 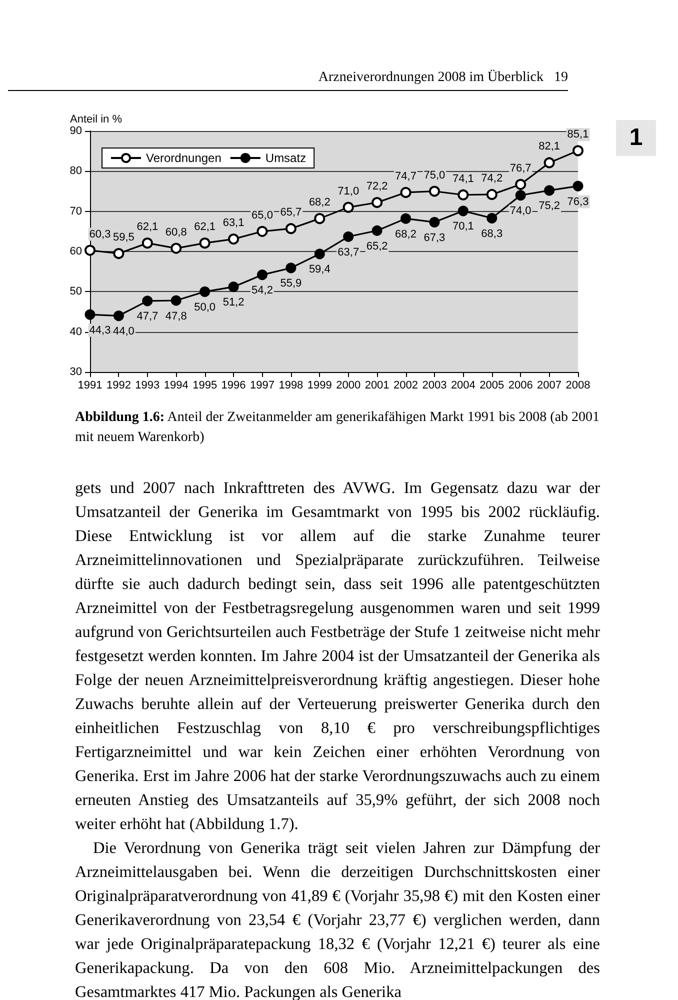 What do you see at coordinates (184, 158) in the screenshot?
I see `legend-label: Verordnungen` at bounding box center [184, 158].